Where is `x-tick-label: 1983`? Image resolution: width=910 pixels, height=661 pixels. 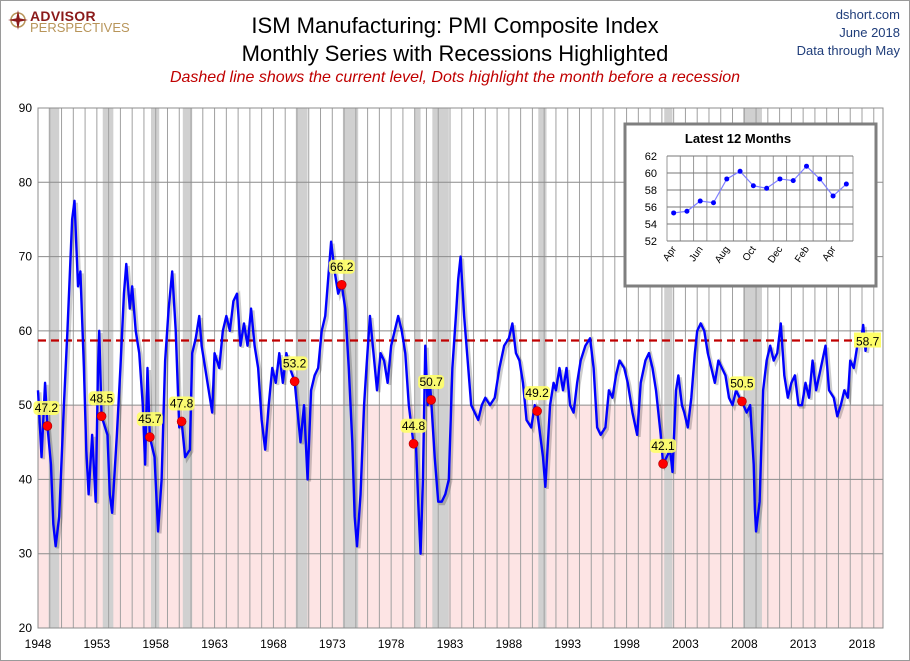
x-tick-label: 1983 is located at coordinates (450, 644).